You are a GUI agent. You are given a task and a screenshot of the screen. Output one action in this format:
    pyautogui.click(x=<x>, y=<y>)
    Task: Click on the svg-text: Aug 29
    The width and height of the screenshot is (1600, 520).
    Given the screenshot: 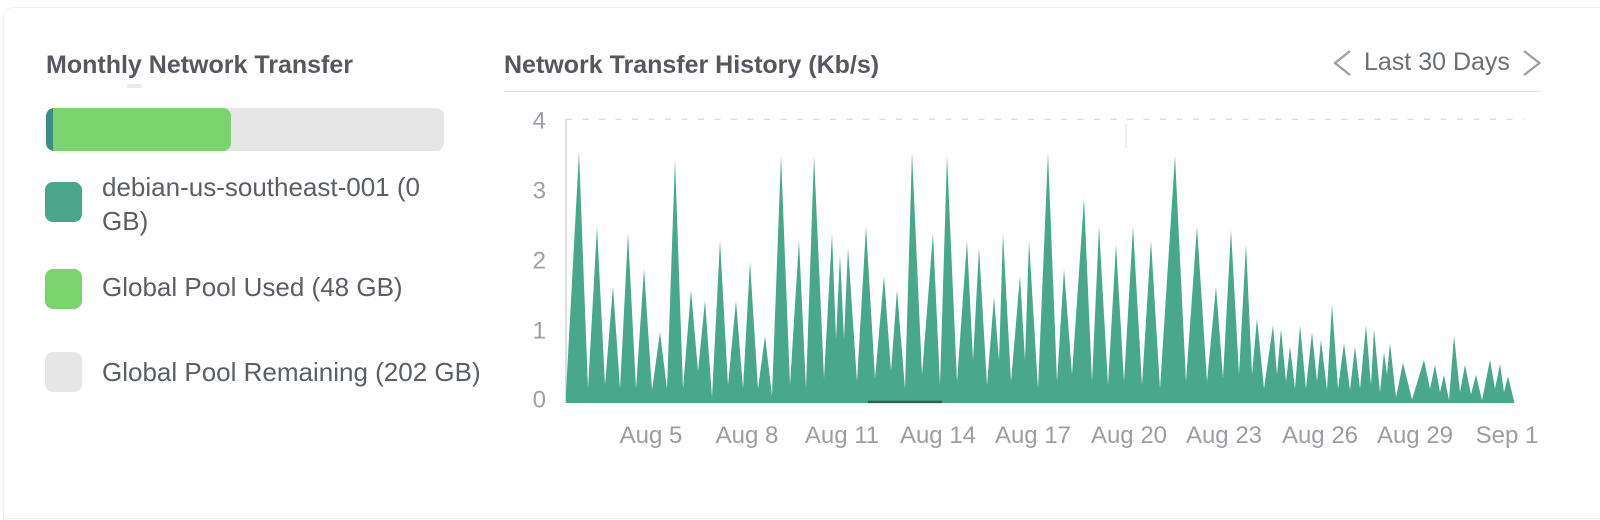 What is the action you would take?
    pyautogui.click(x=1415, y=435)
    